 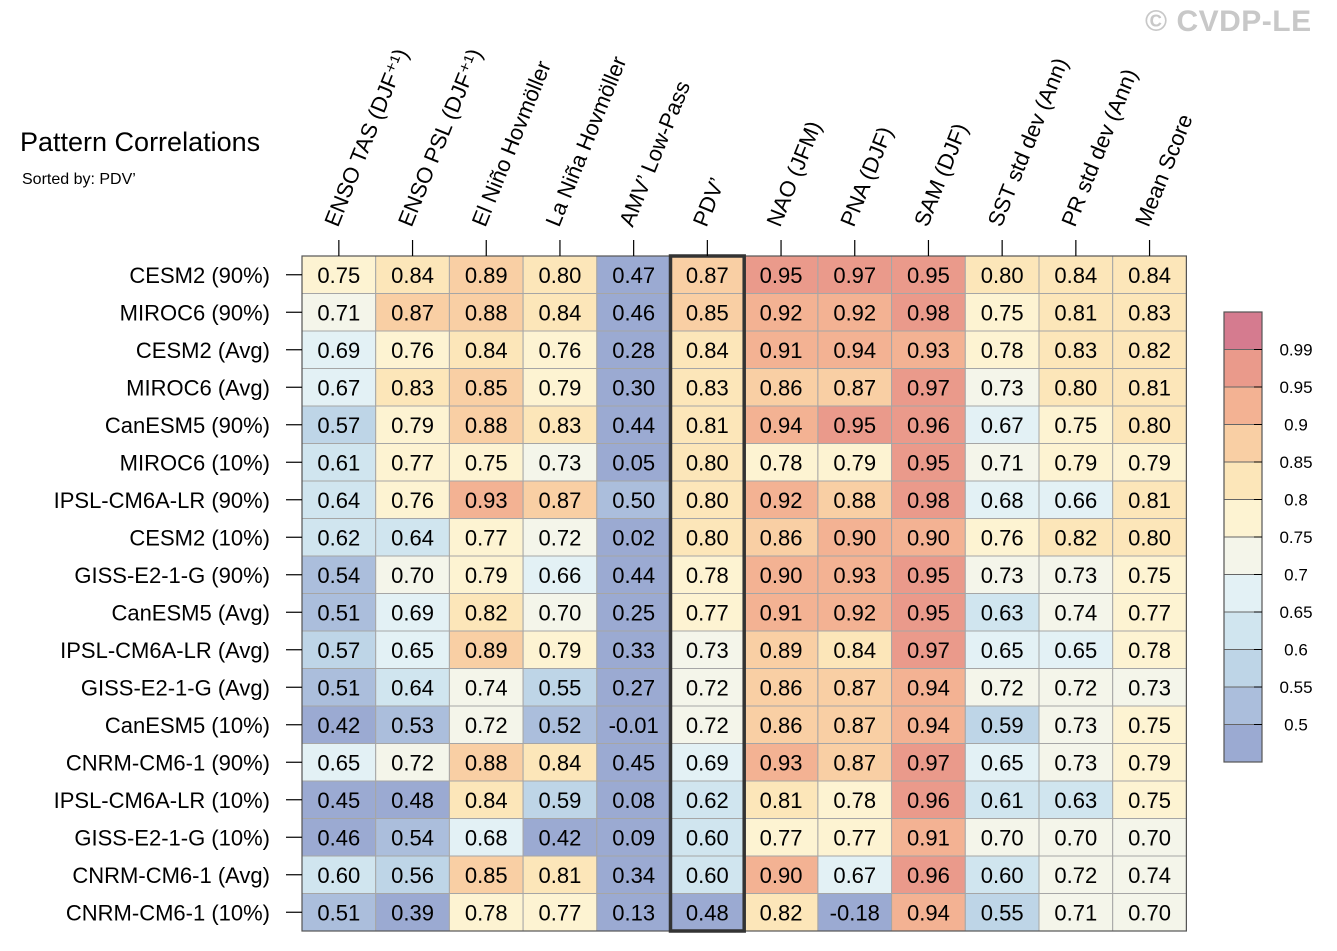 I want to click on cell-value: 0.65, so click(x=338, y=762).